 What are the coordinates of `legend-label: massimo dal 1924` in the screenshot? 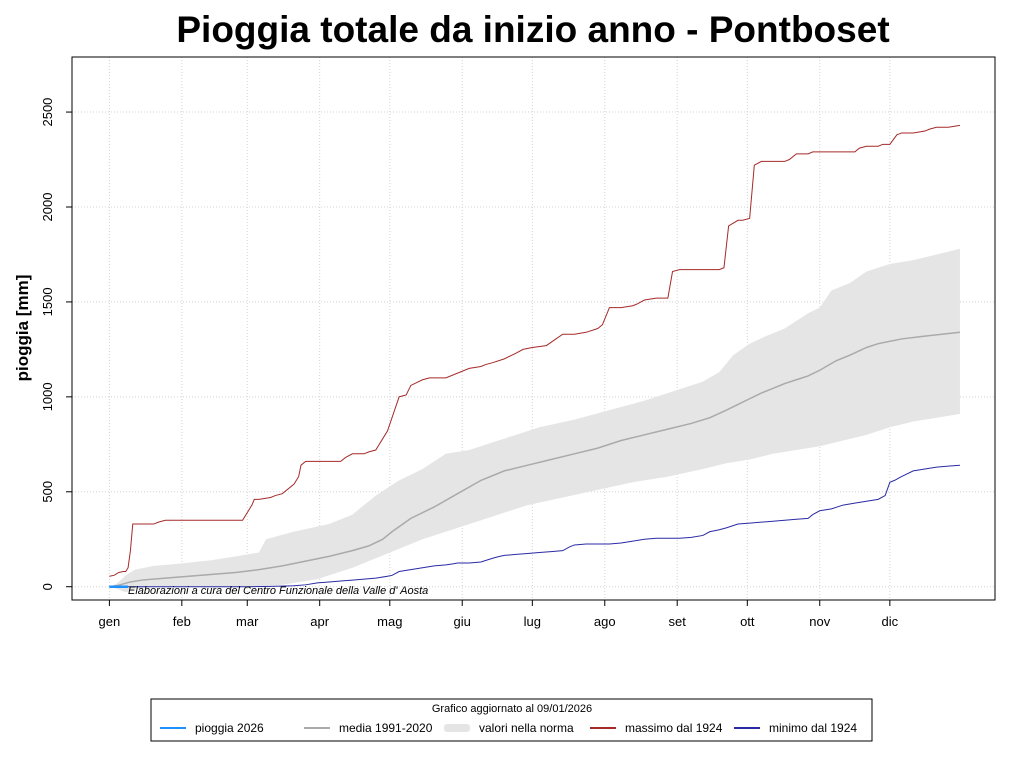 It's located at (674, 728).